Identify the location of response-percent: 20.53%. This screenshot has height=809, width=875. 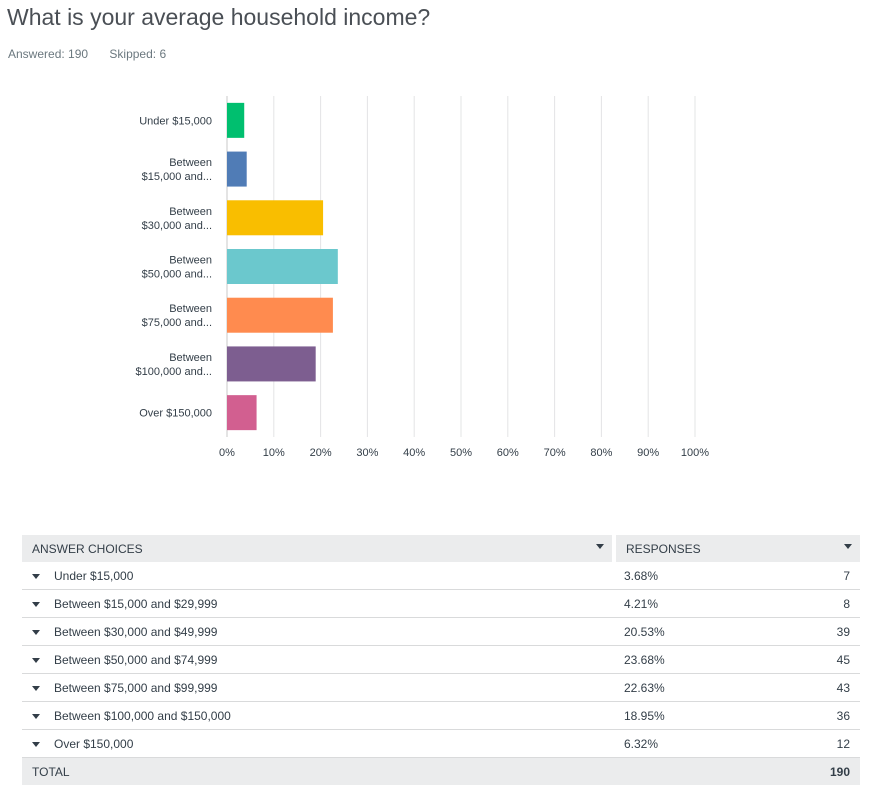
(688, 631).